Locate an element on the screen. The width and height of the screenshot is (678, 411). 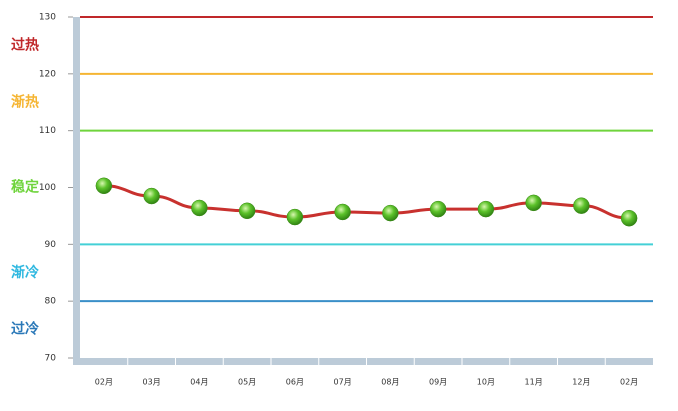
x-tick-label: 08月 is located at coordinates (390, 382).